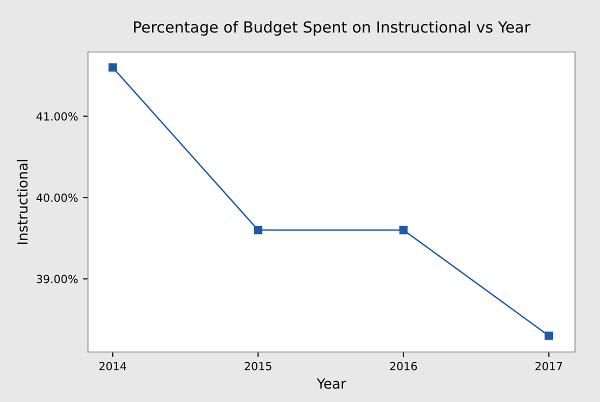 The width and height of the screenshot is (600, 402). Describe the element at coordinates (112, 366) in the screenshot. I see `x-tick-label: 2014` at that location.